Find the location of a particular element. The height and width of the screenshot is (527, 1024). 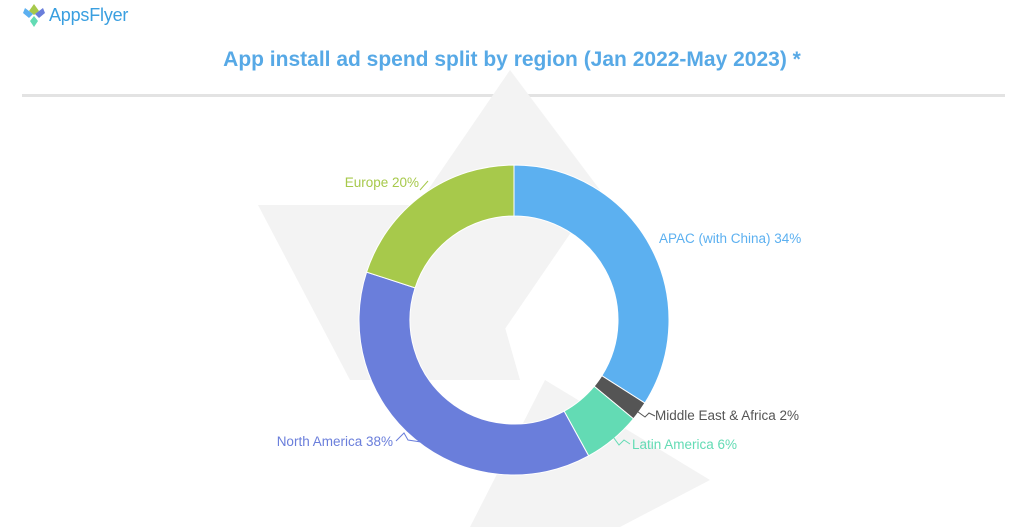

slice-label-4: Europe 20% is located at coordinates (382, 182).